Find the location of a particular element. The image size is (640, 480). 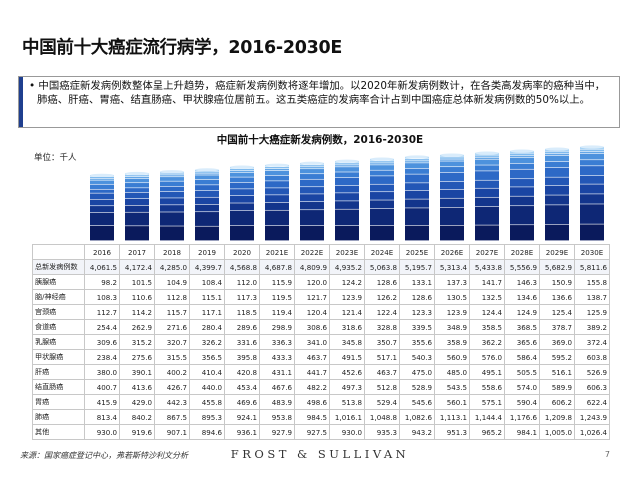

chart-title: 中国前十大癌症新发病例数，2016-2030E is located at coordinates (320, 140).